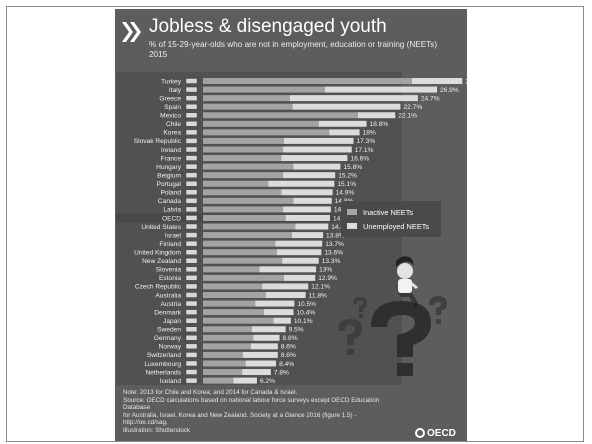 The height and width of the screenshot is (444, 592). I want to click on country-tick-label: Israel, so click(173, 235).